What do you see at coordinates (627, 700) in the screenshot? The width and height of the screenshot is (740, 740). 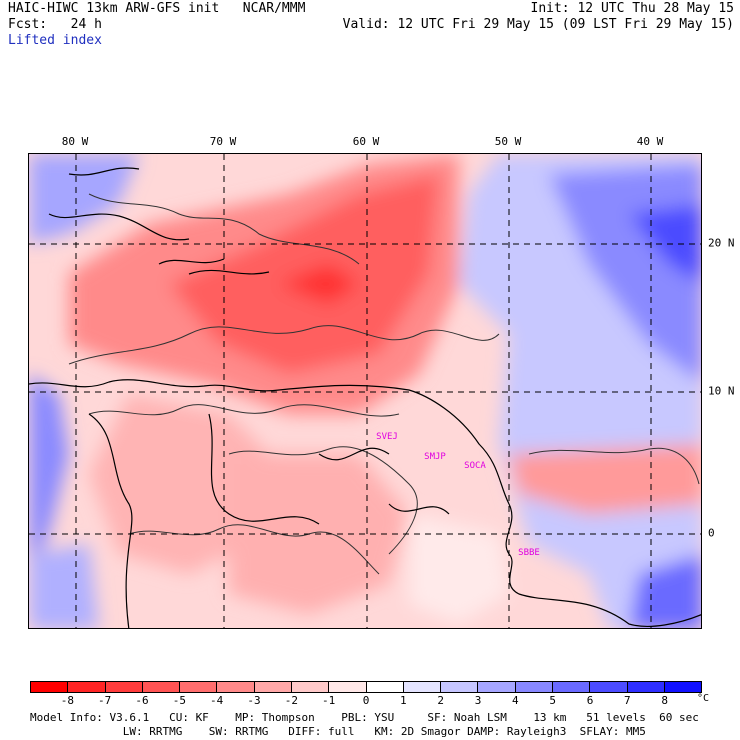 I see `colorbar-tick-label: 7` at bounding box center [627, 700].